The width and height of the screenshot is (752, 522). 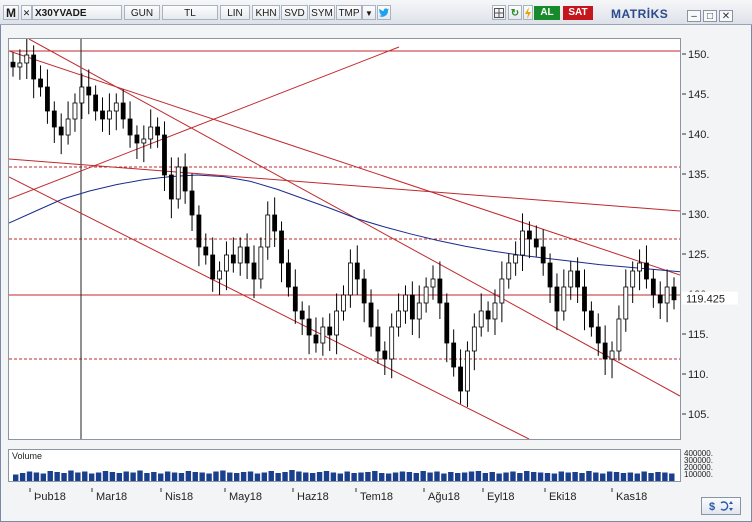 I want to click on grid-icon, so click(x=499, y=12).